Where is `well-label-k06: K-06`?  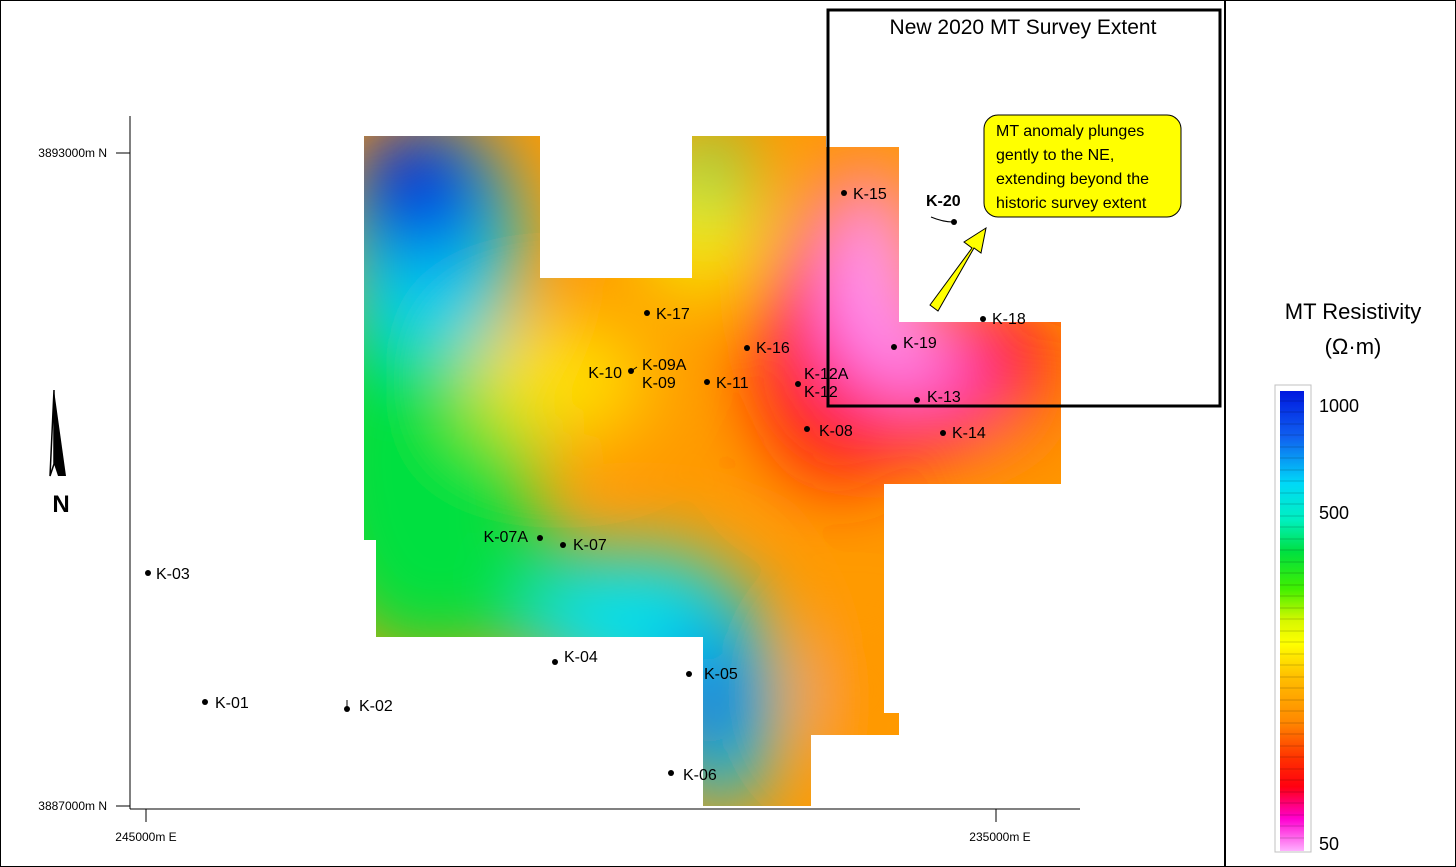 well-label-k06: K-06 is located at coordinates (700, 775).